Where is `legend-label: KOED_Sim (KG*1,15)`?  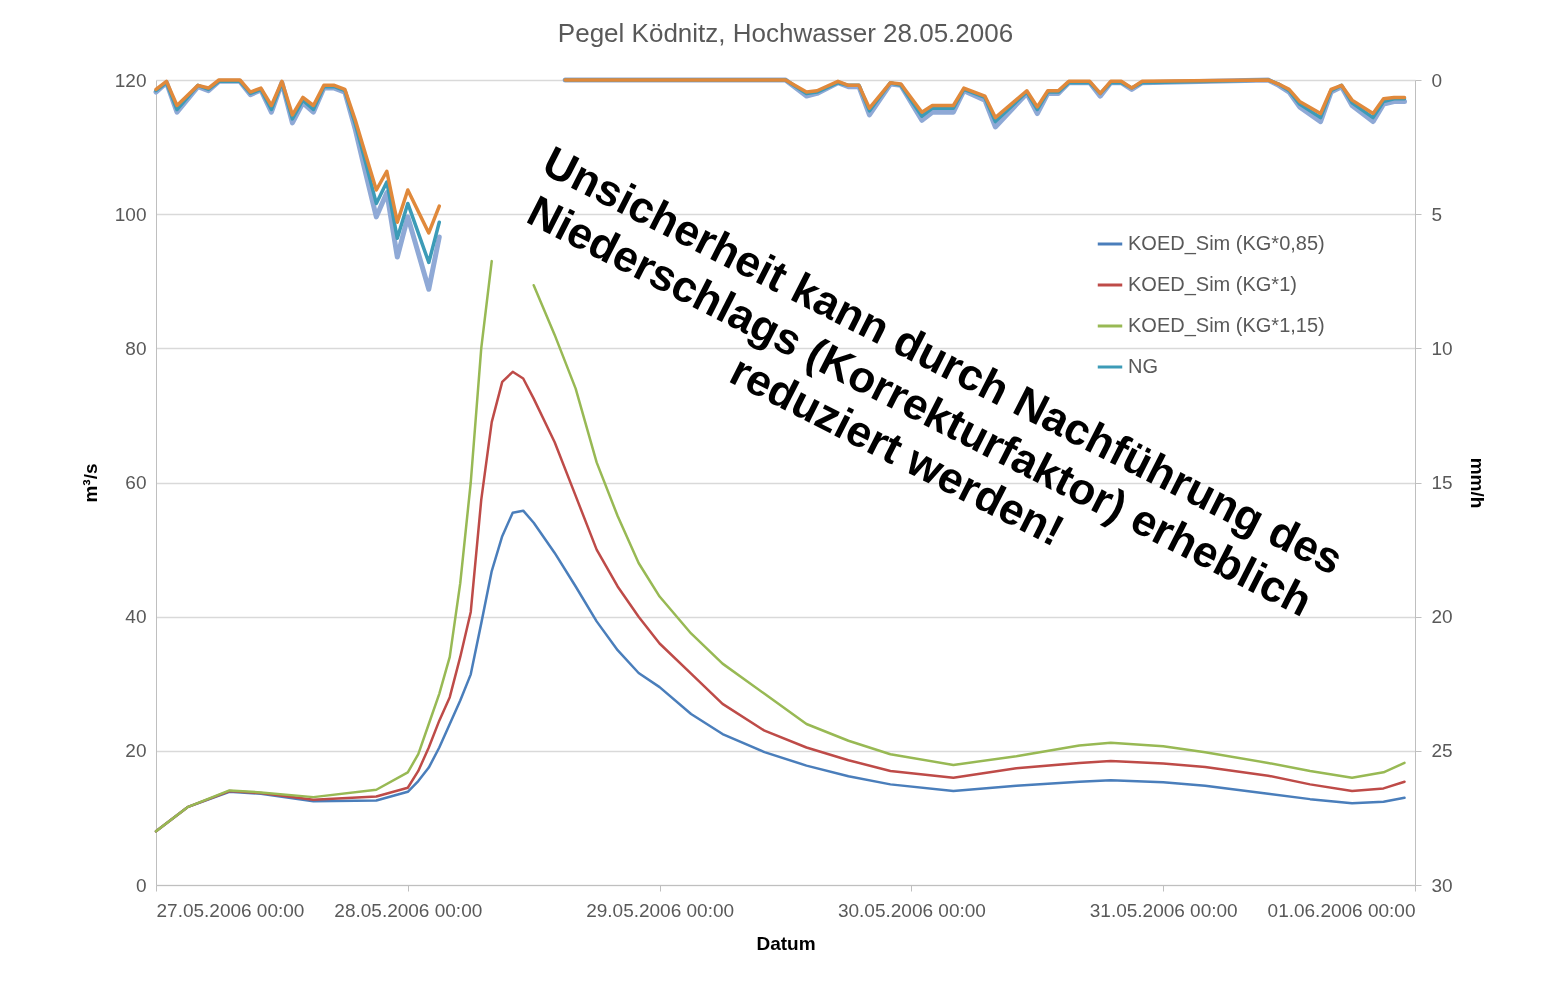
legend-label: KOED_Sim (KG*1,15) is located at coordinates (1226, 325).